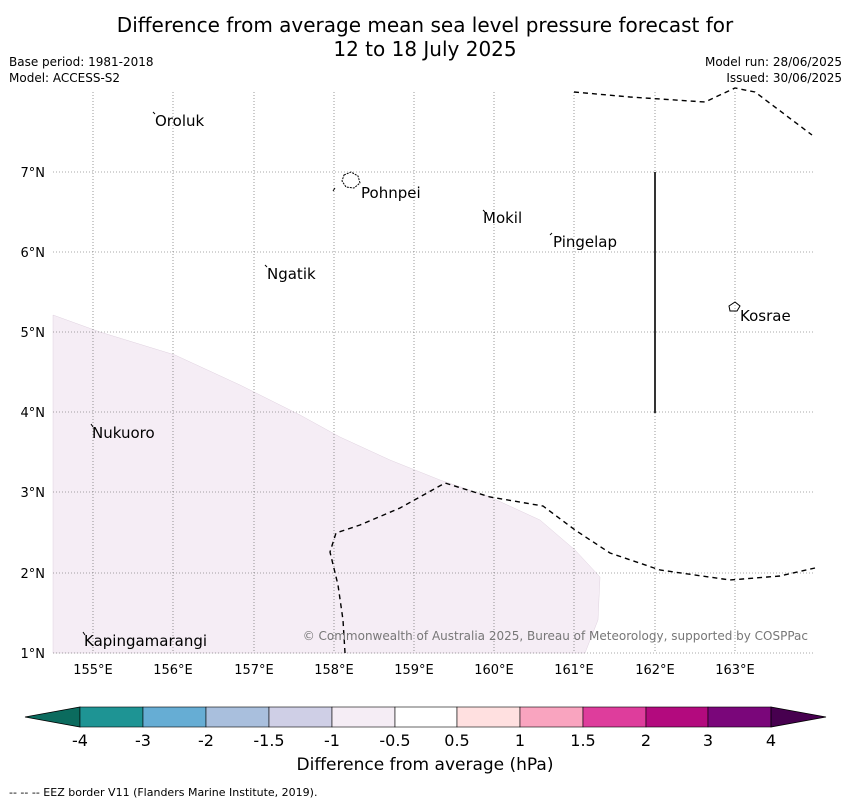 Image resolution: width=850 pixels, height=804 pixels. Describe the element at coordinates (425, 49) in the screenshot. I see `title-line-2: 12 to 18 July 2025` at that location.